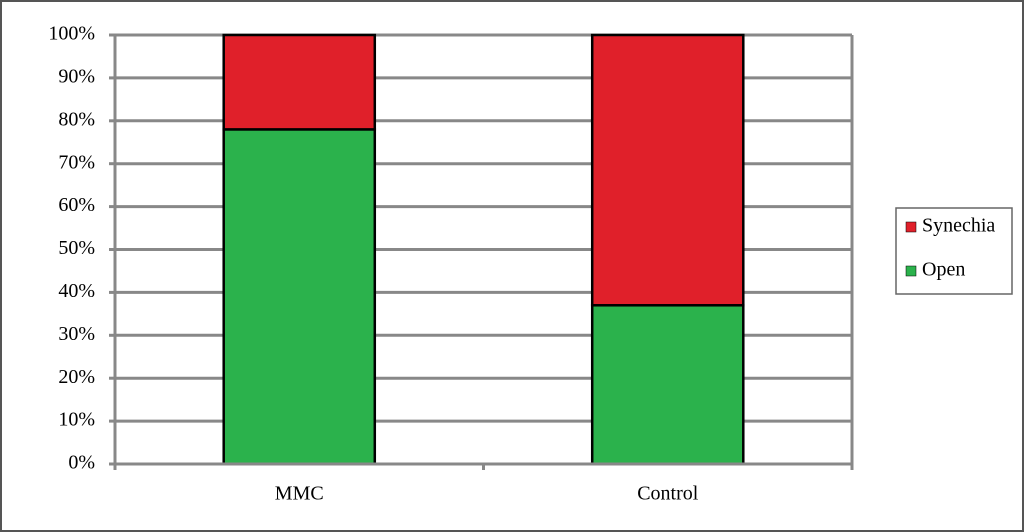  What do you see at coordinates (76, 377) in the screenshot?
I see `y-tick-label: 20%` at bounding box center [76, 377].